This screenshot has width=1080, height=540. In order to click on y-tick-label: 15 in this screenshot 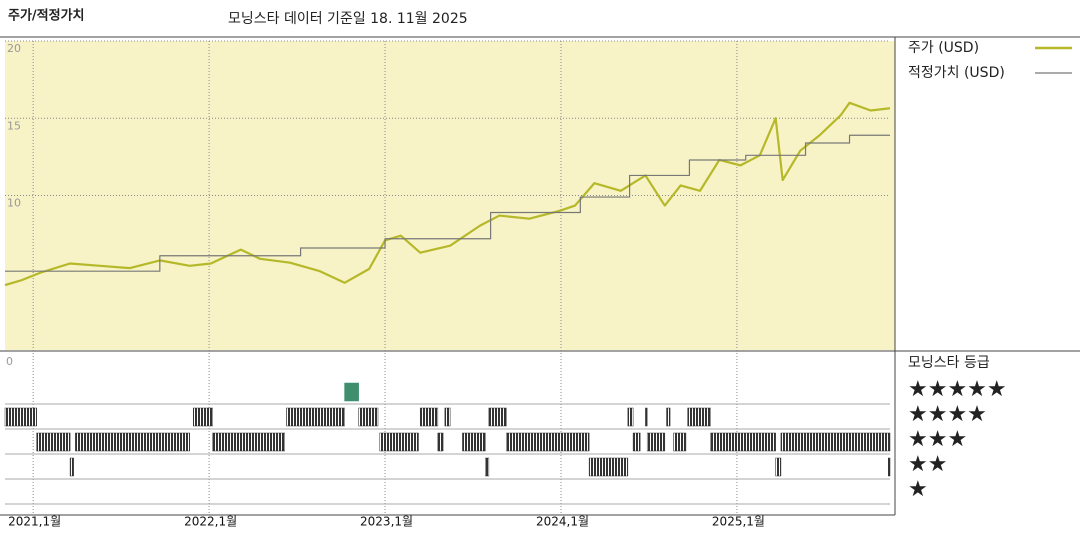, I will do `click(14, 125)`.